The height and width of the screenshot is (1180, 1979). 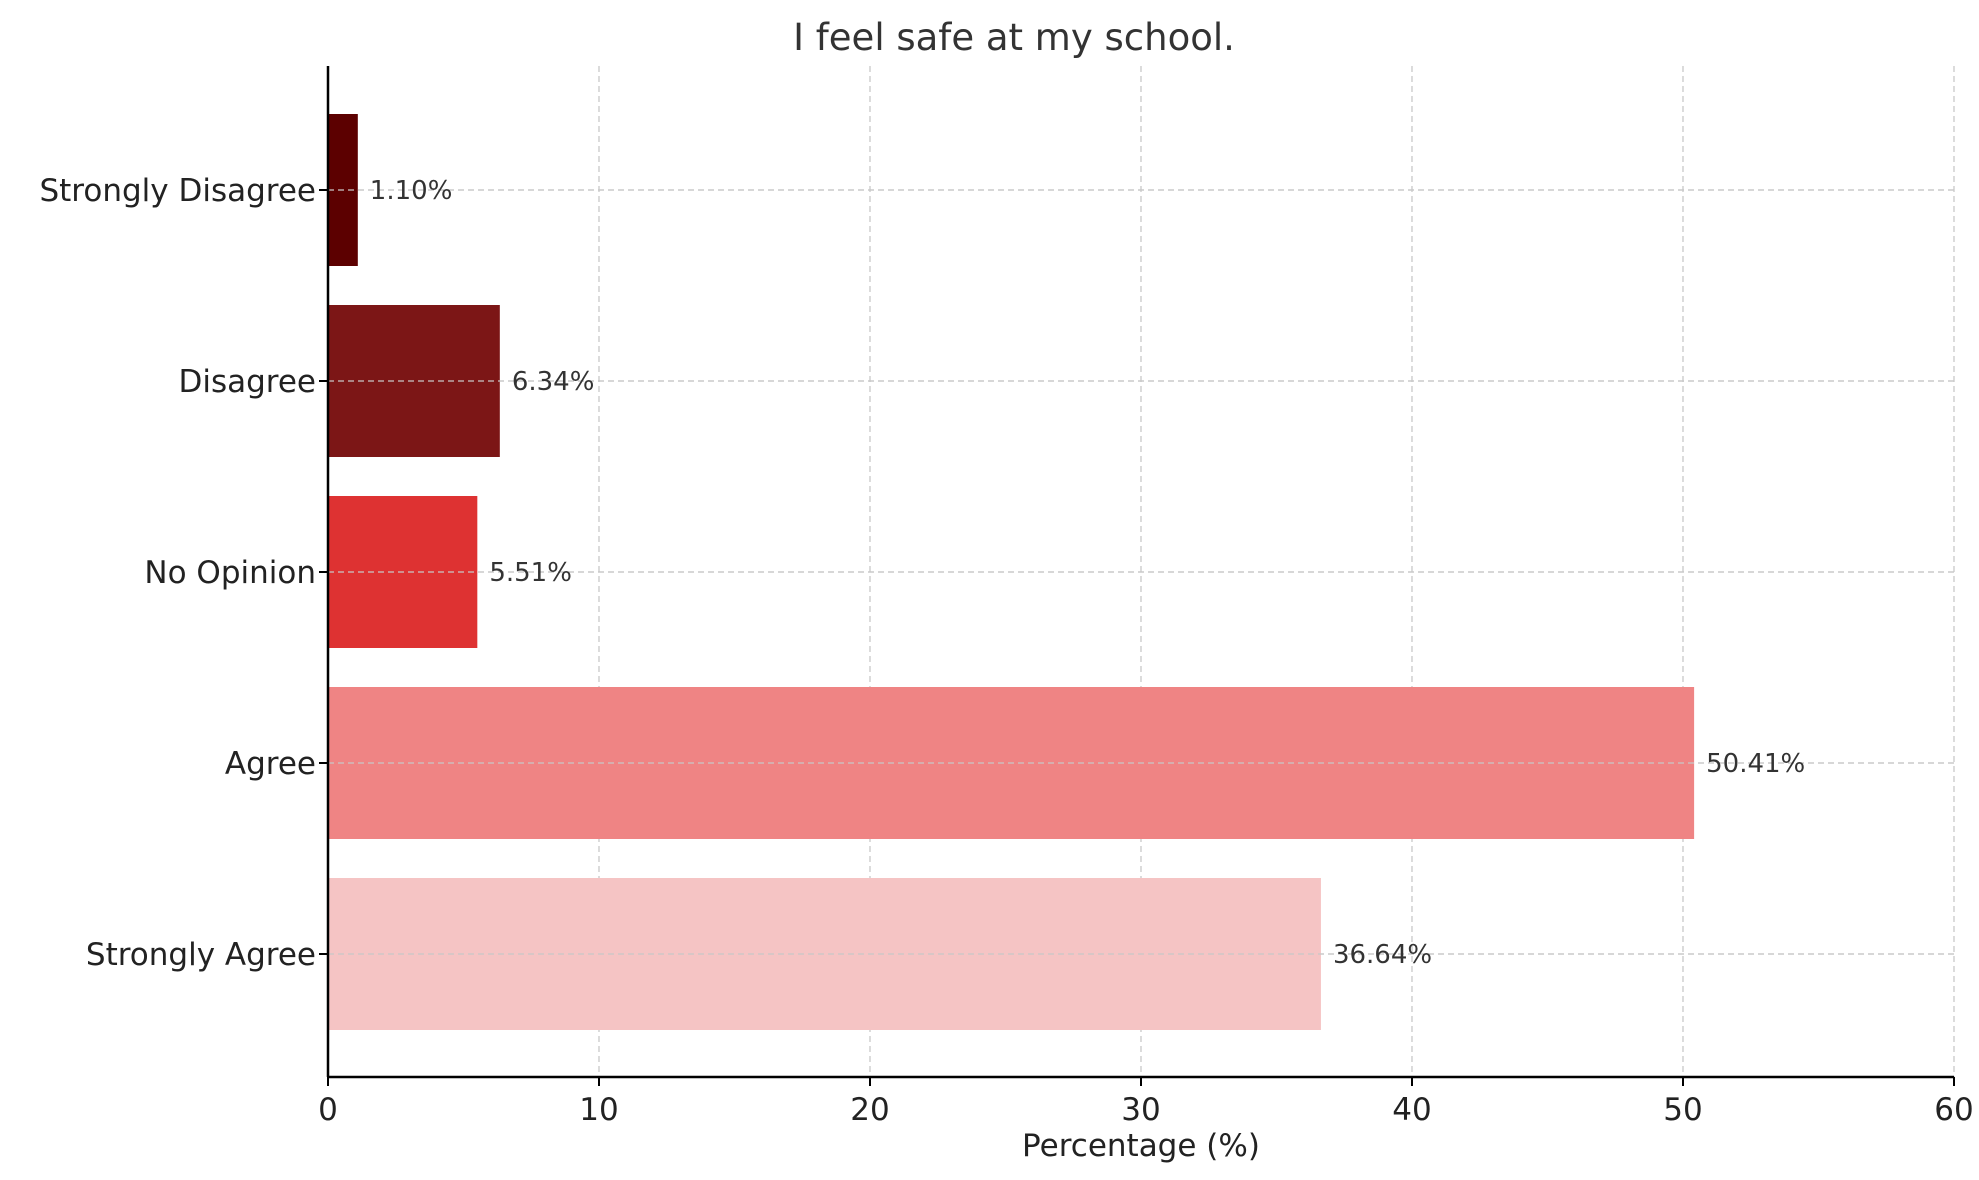 What do you see at coordinates (1953, 1110) in the screenshot?
I see `x-tick-label: 60` at bounding box center [1953, 1110].